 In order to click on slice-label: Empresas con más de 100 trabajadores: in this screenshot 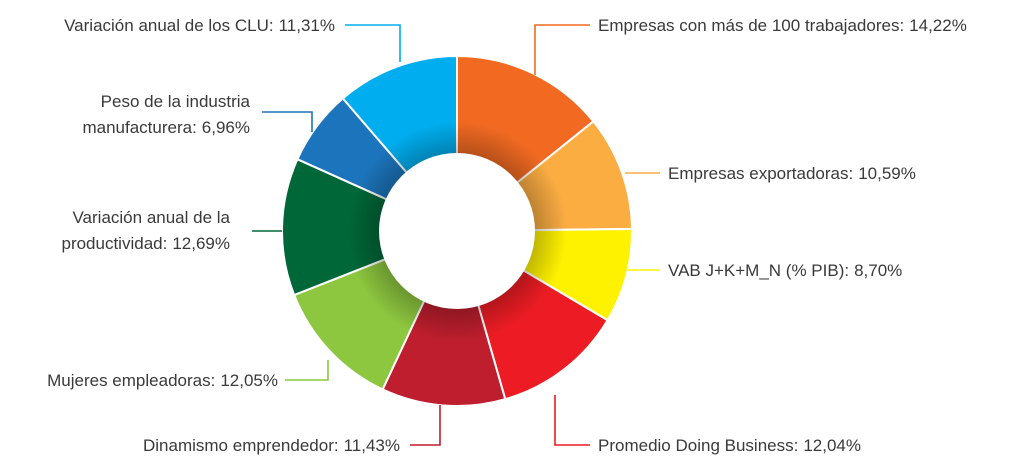, I will do `click(751, 25)`.